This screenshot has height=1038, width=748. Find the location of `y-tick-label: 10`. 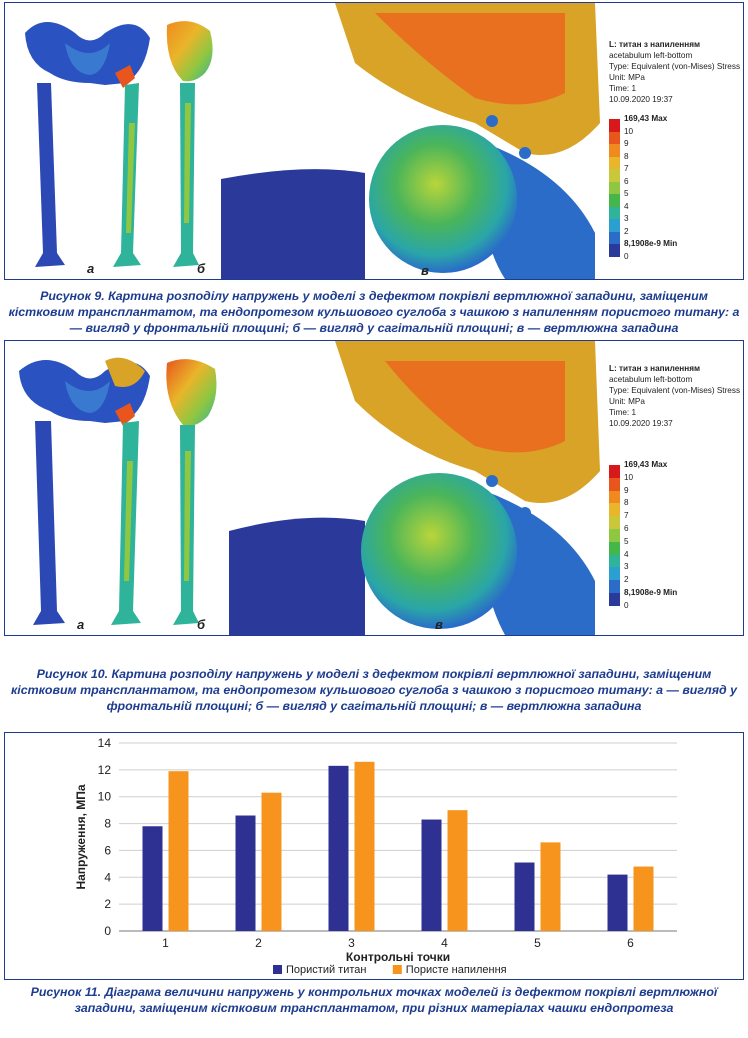

y-tick-label: 10 is located at coordinates (105, 797).